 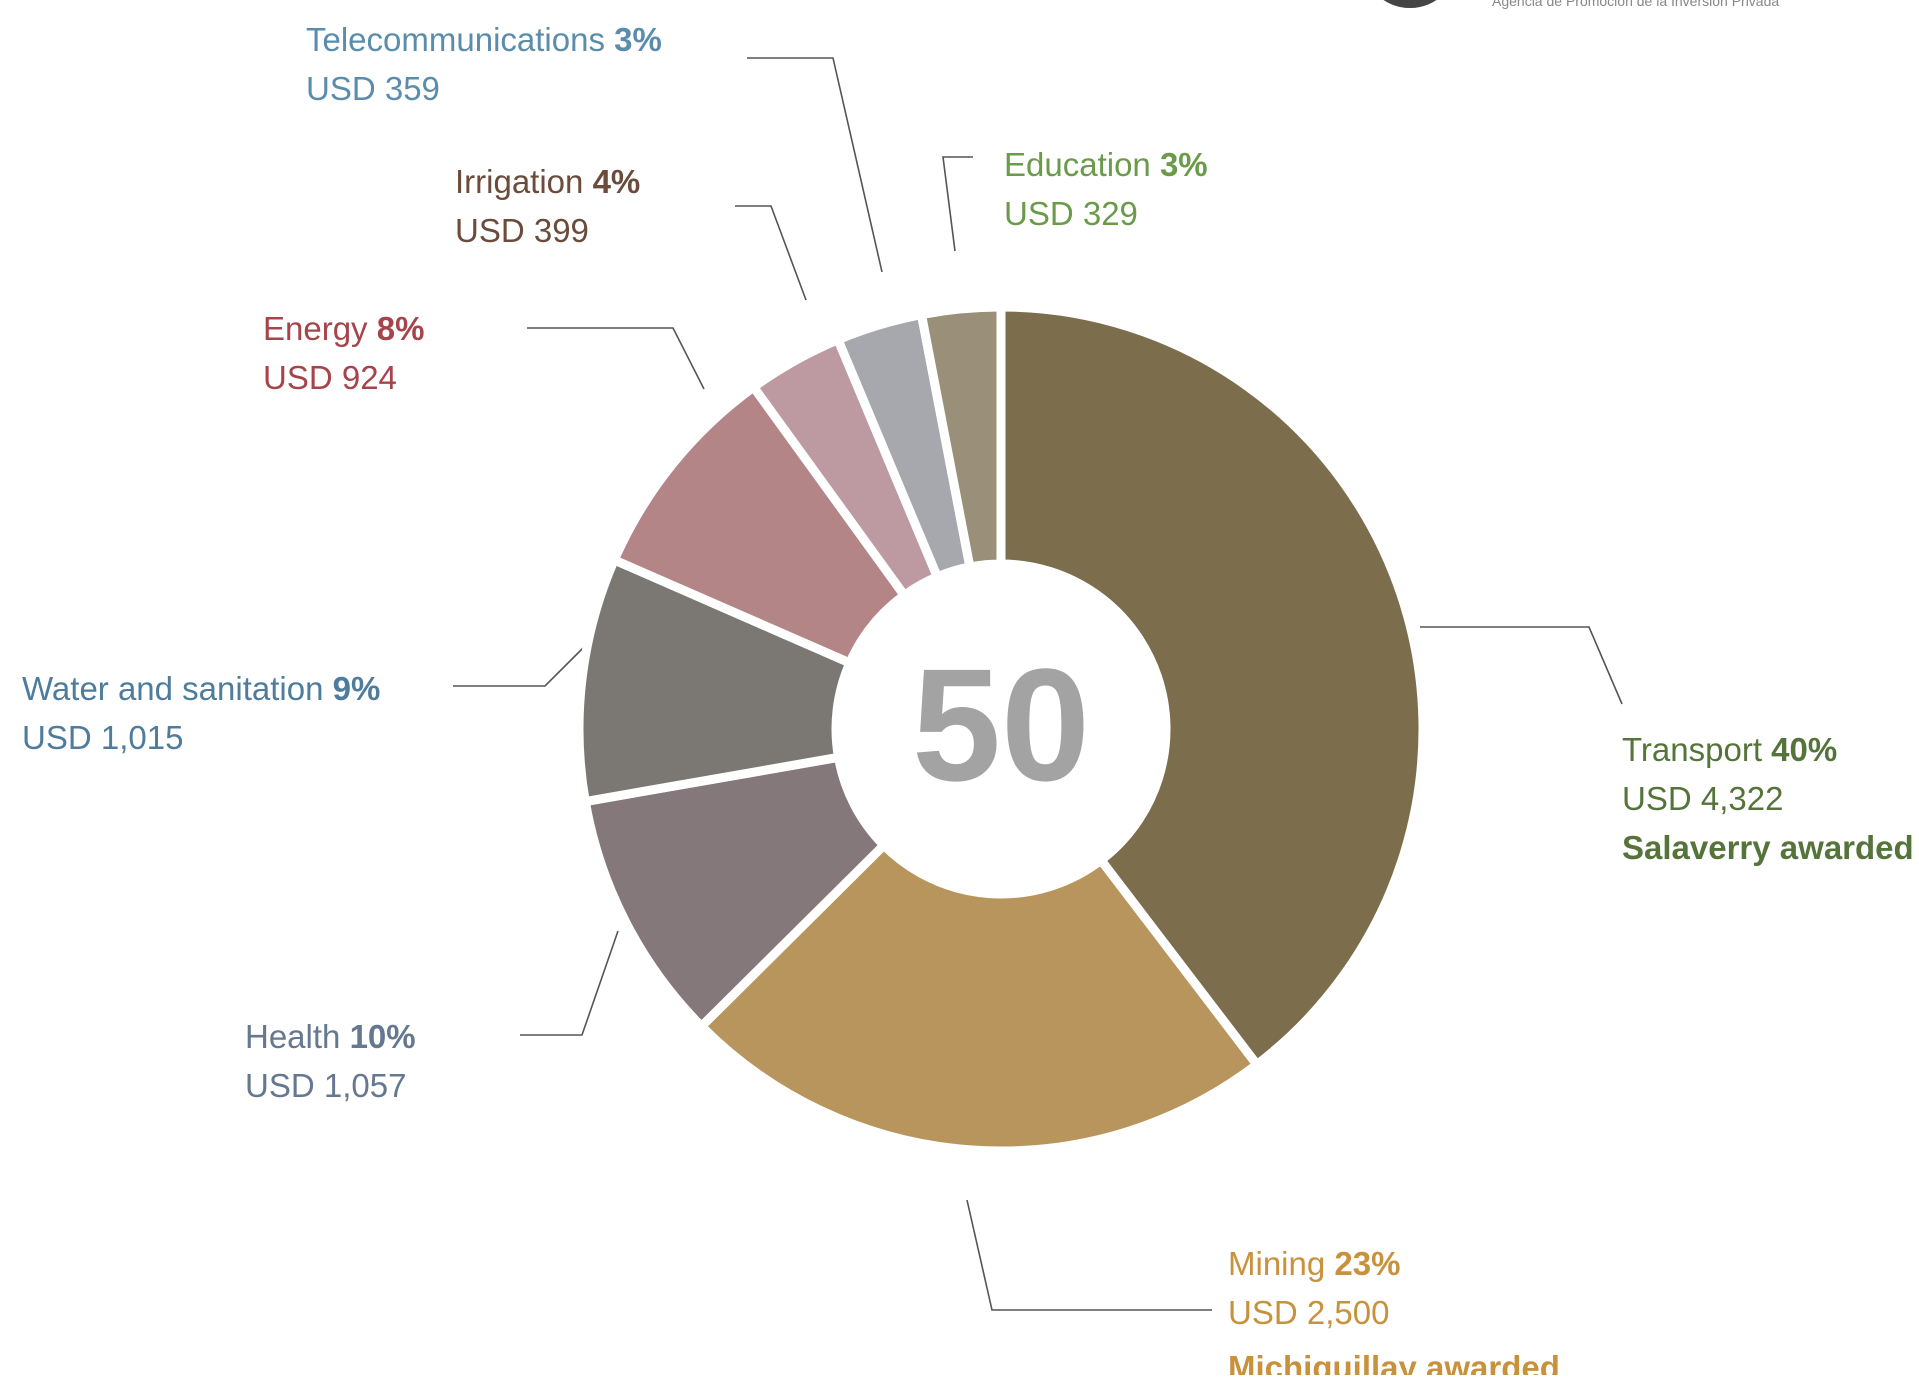 What do you see at coordinates (617, 181) in the screenshot?
I see `percent-label: 4%` at bounding box center [617, 181].